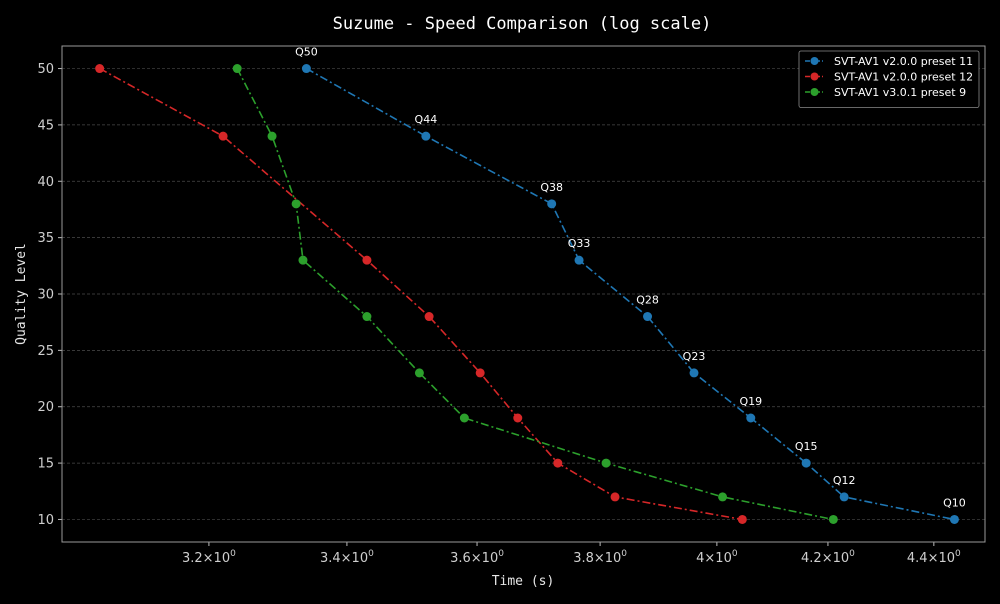 This screenshot has height=604, width=1000. I want to click on point-label: Q10, so click(954, 502).